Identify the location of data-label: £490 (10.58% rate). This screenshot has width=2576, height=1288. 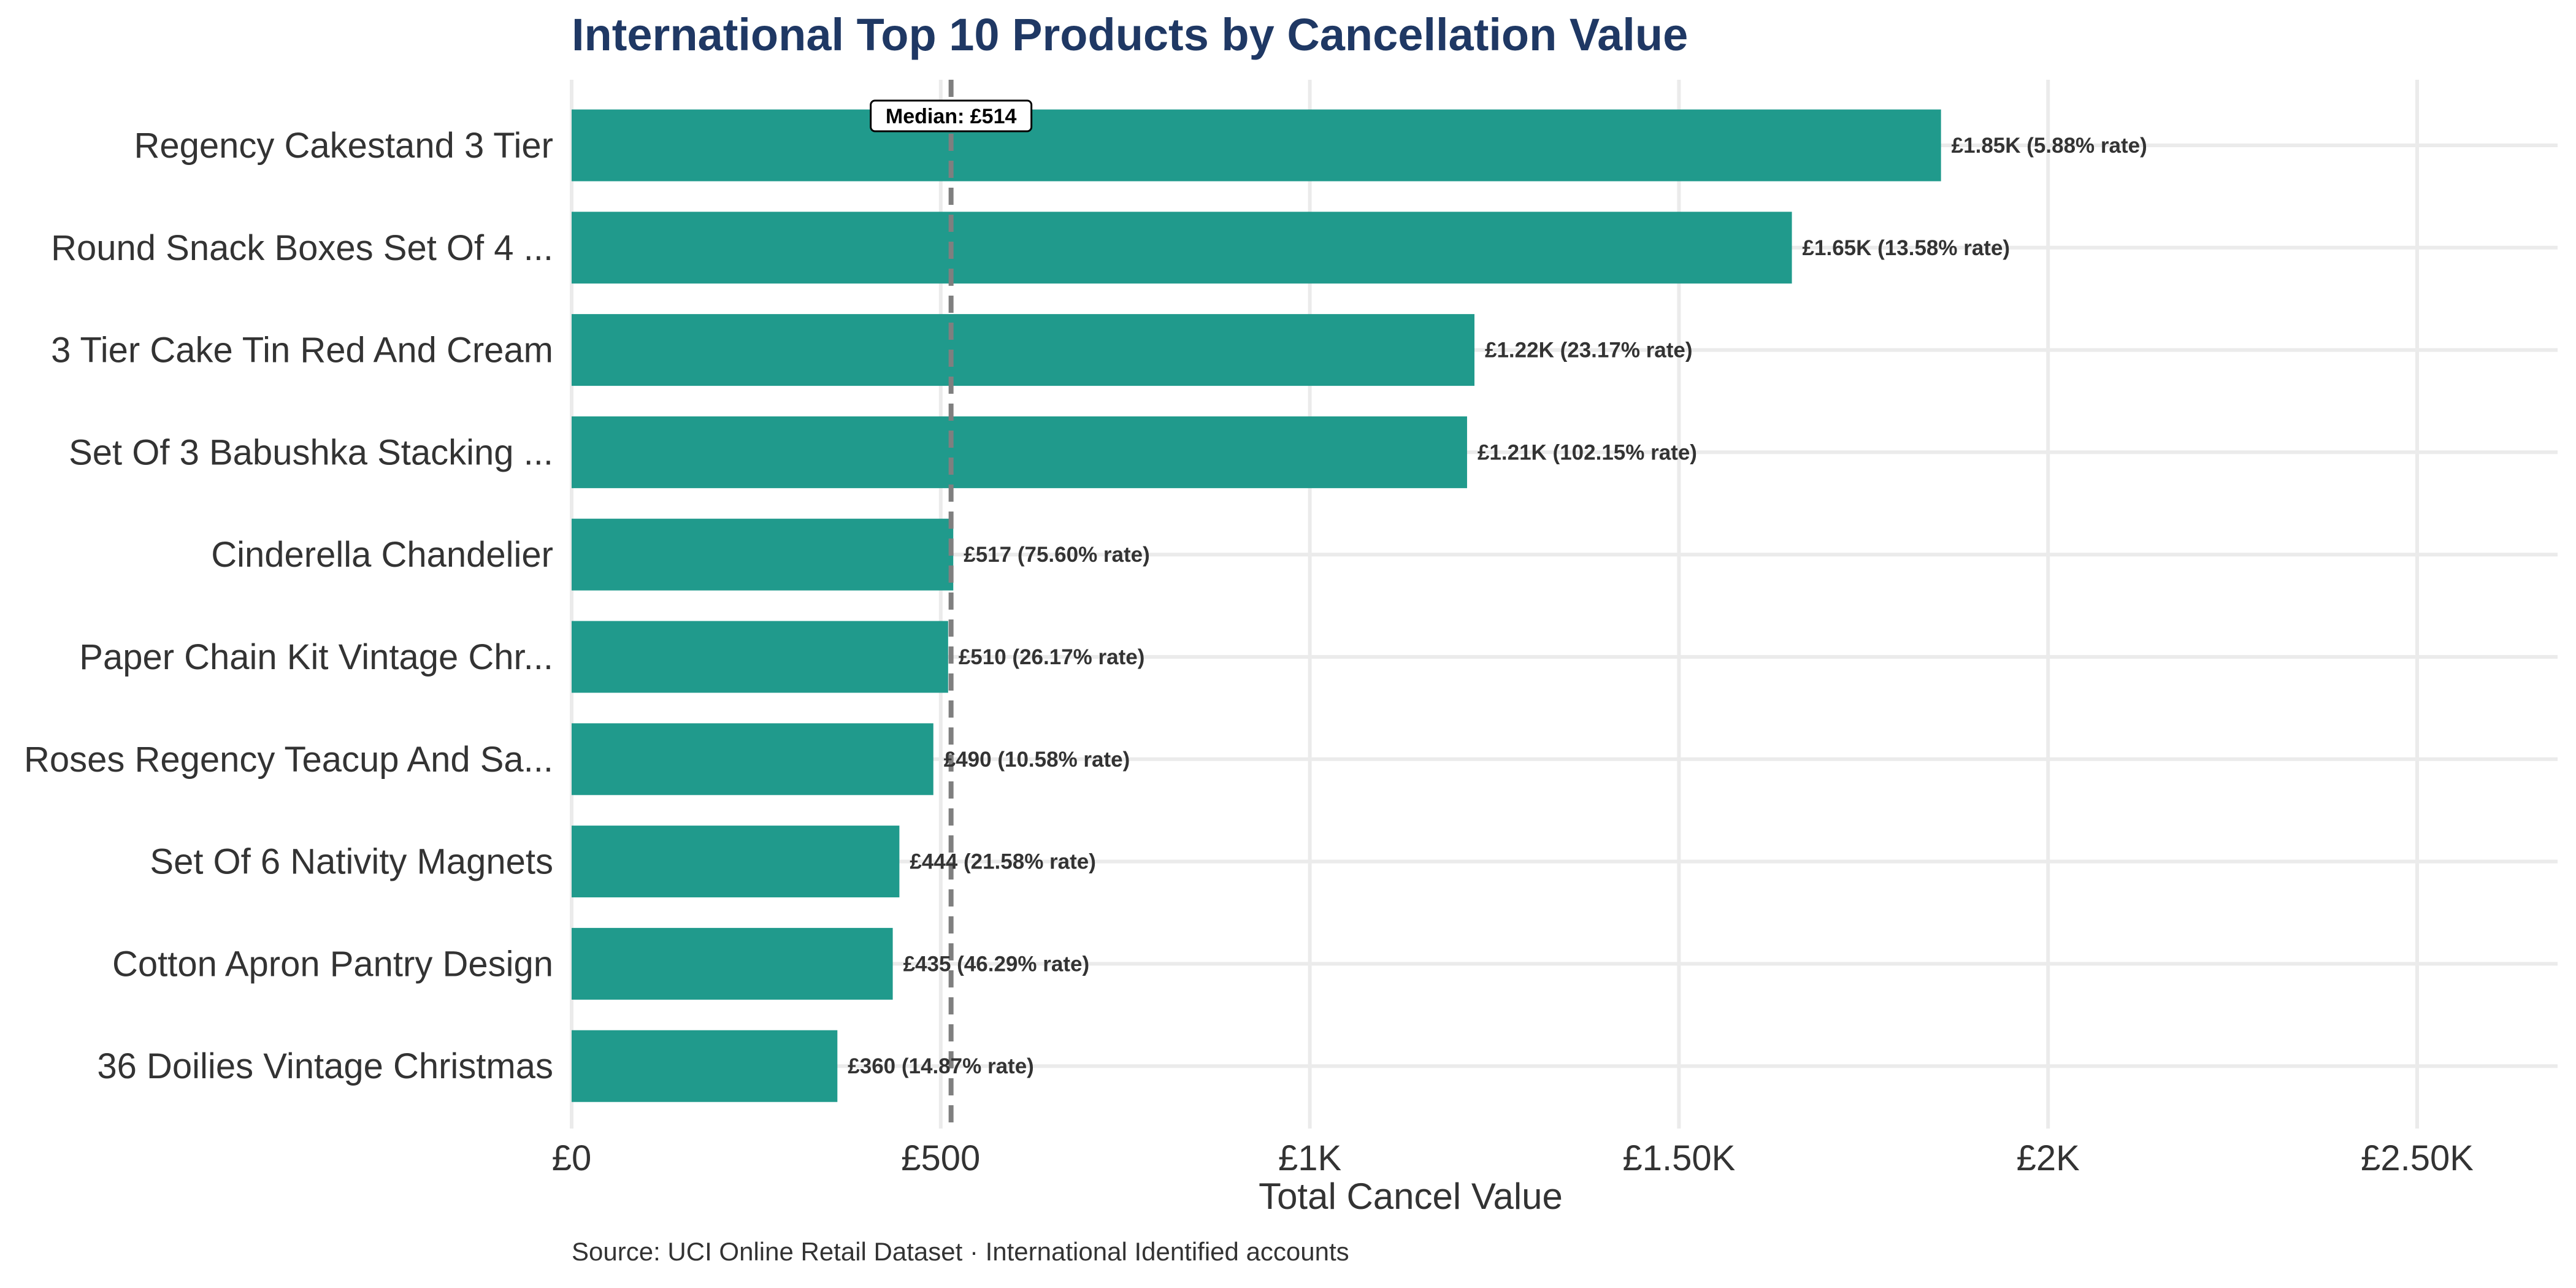
(1037, 760).